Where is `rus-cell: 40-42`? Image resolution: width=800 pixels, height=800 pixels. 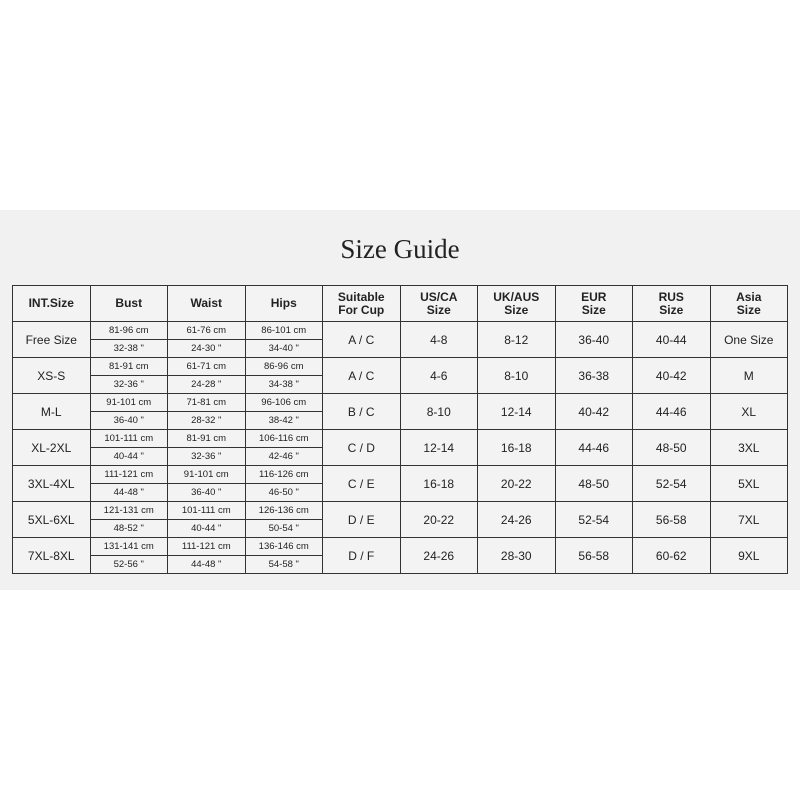 rus-cell: 40-42 is located at coordinates (671, 375).